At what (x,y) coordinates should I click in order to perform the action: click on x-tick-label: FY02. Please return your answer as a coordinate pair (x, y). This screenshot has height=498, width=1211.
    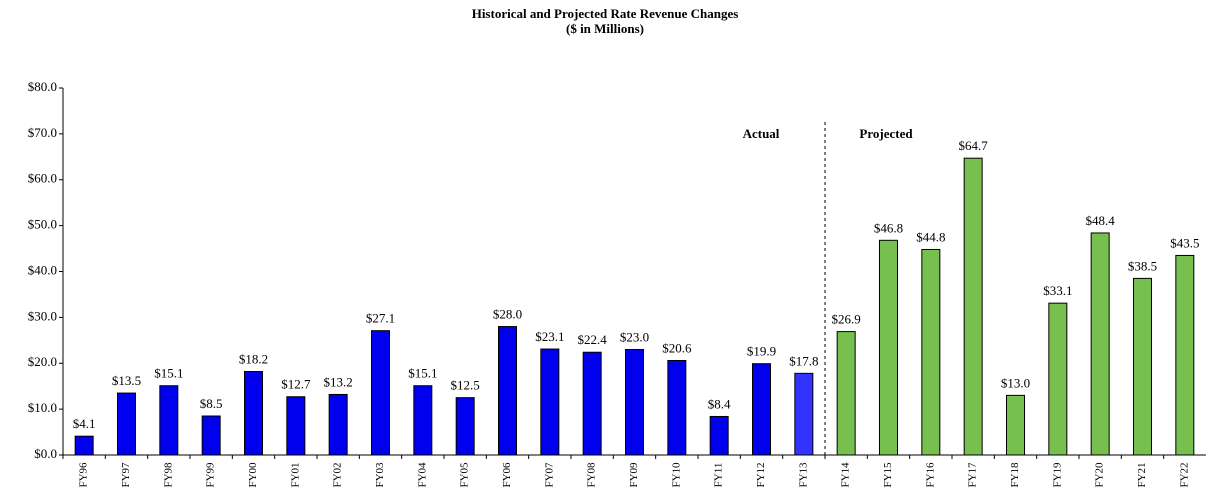
    Looking at the image, I should click on (338, 474).